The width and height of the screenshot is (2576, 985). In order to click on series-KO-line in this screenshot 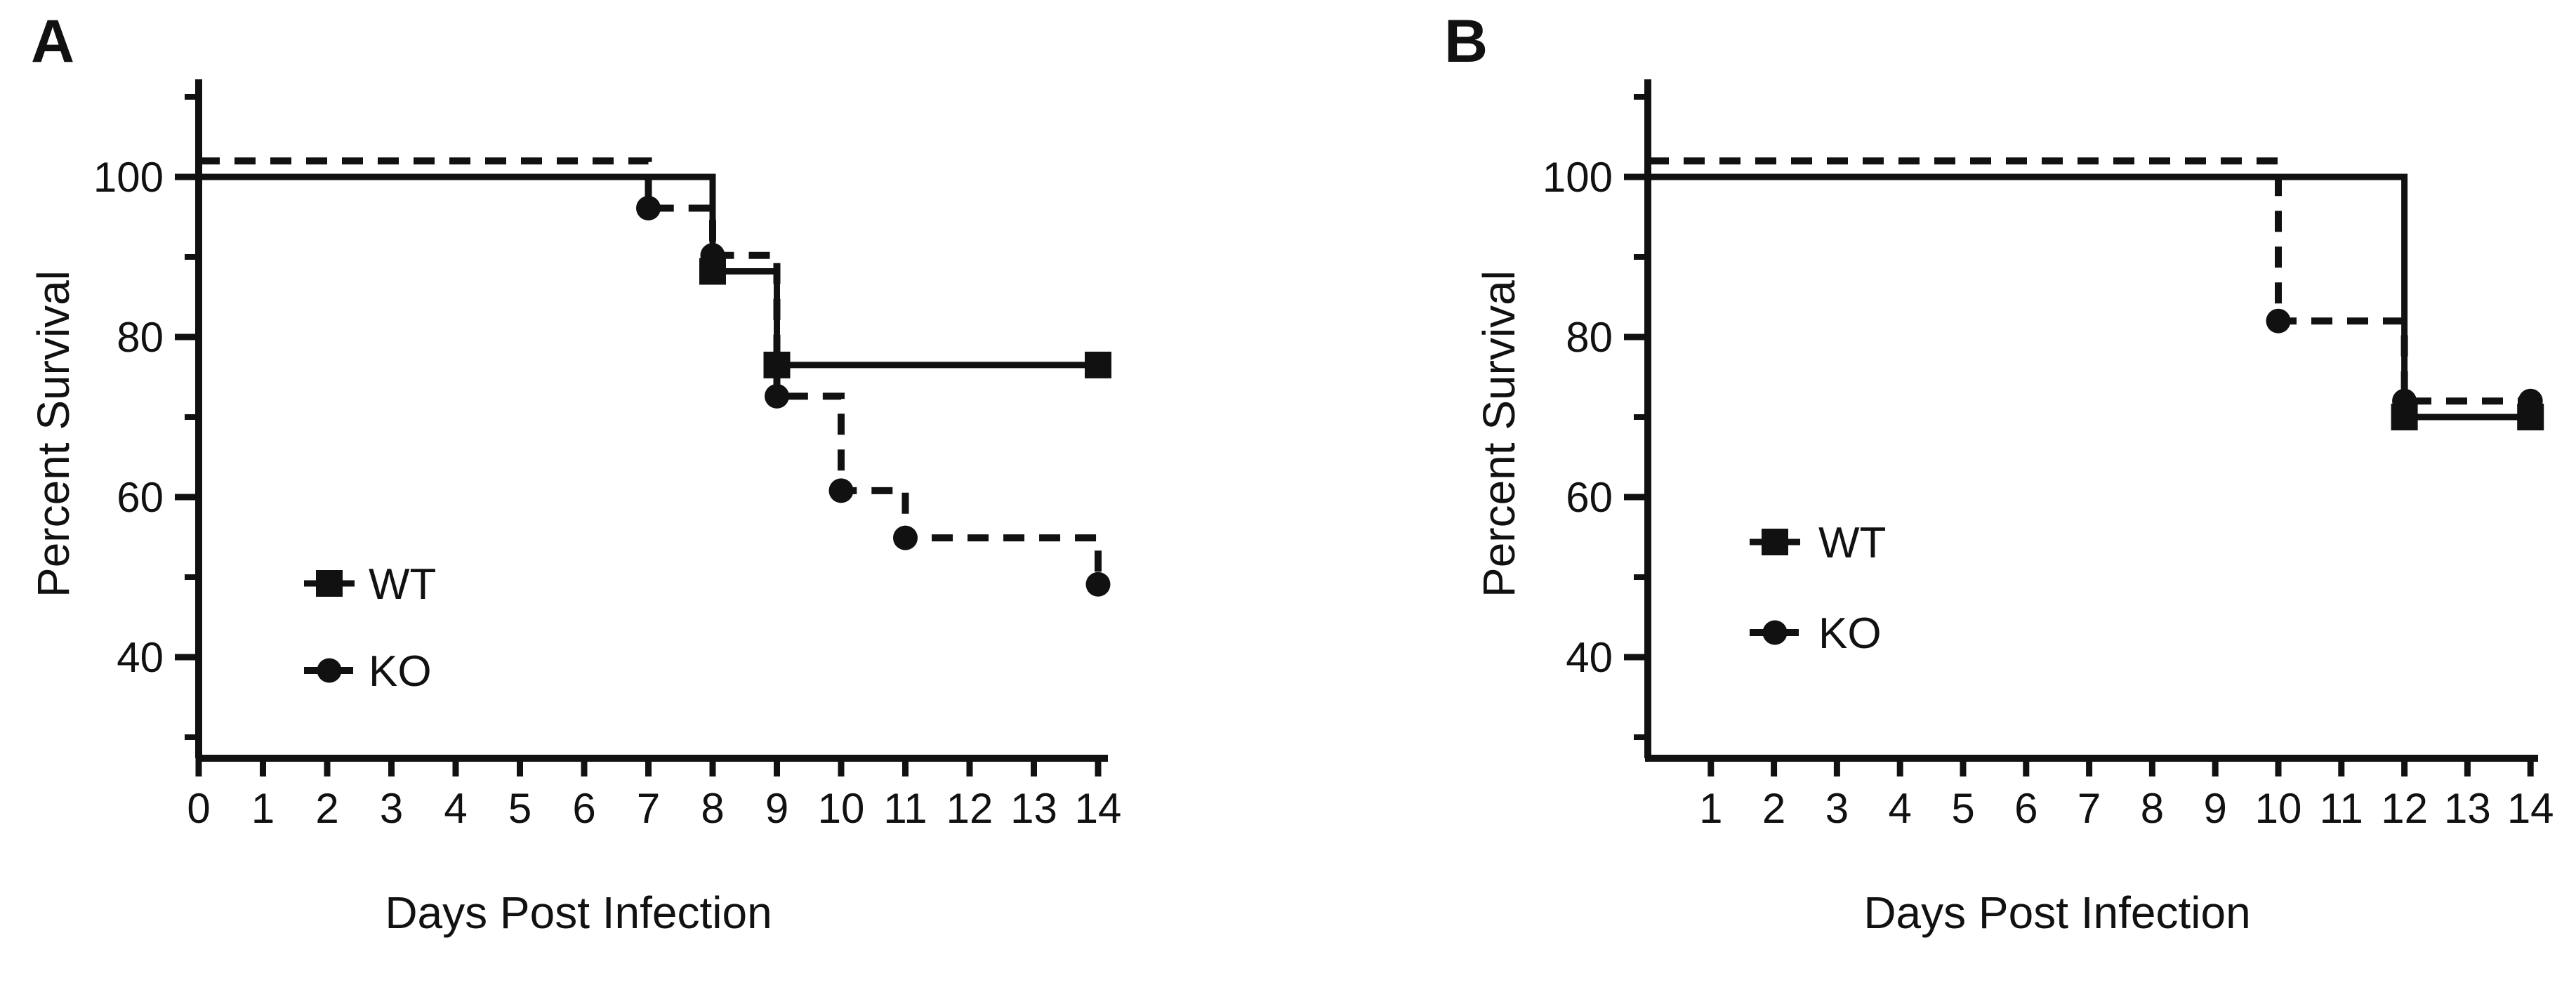, I will do `click(2089, 281)`.